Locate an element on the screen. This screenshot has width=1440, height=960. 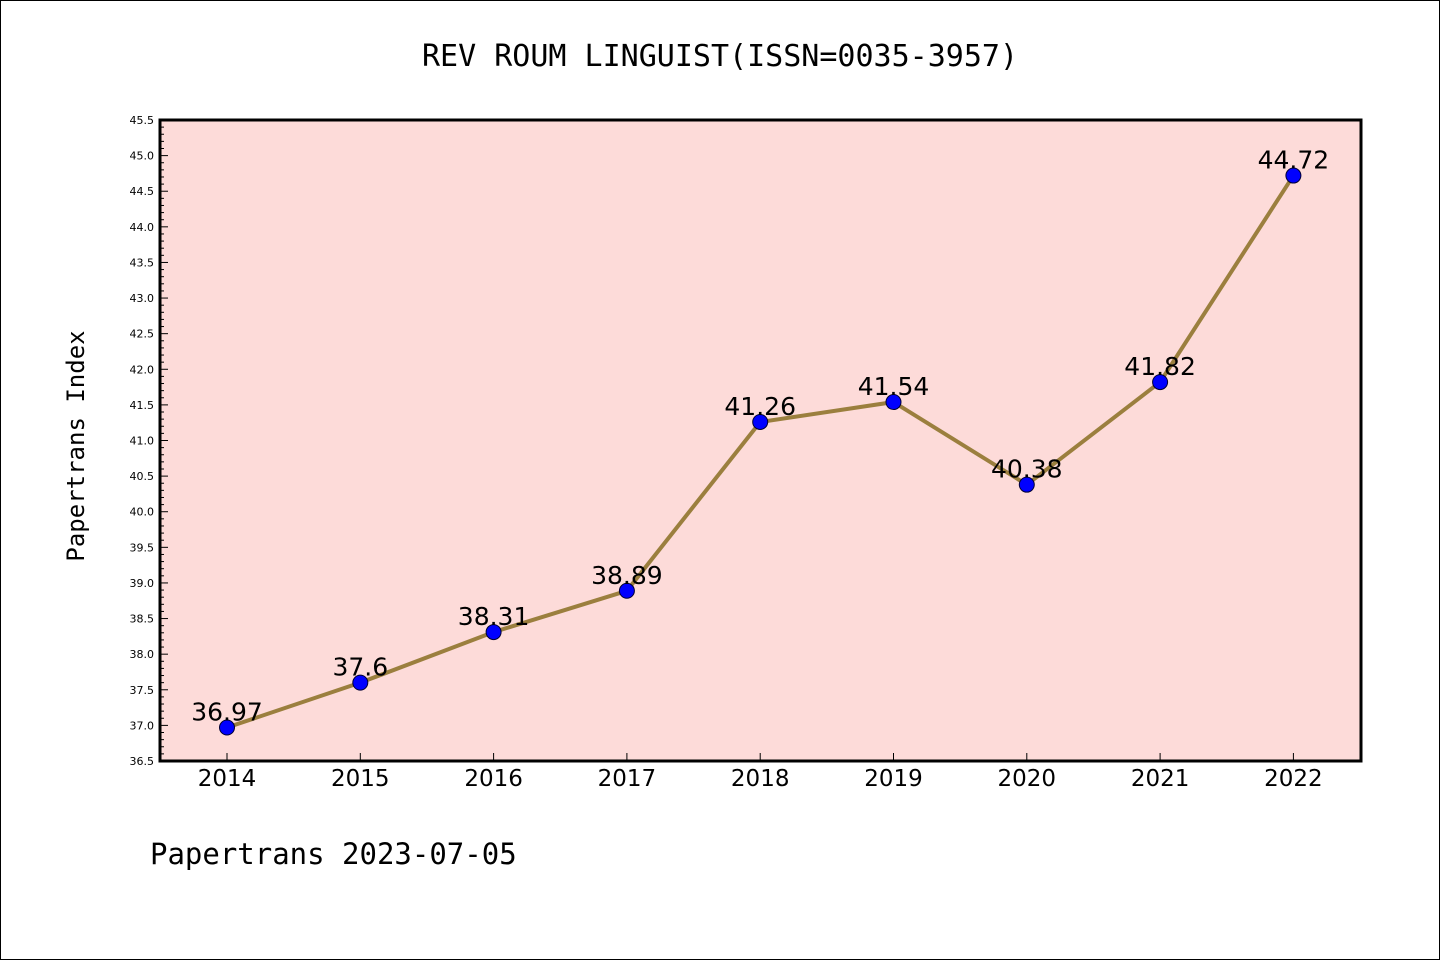
x-axis: 2014 2015 2016 2017 2018 2019 2020 2021 2022 is located at coordinates (760, 772).